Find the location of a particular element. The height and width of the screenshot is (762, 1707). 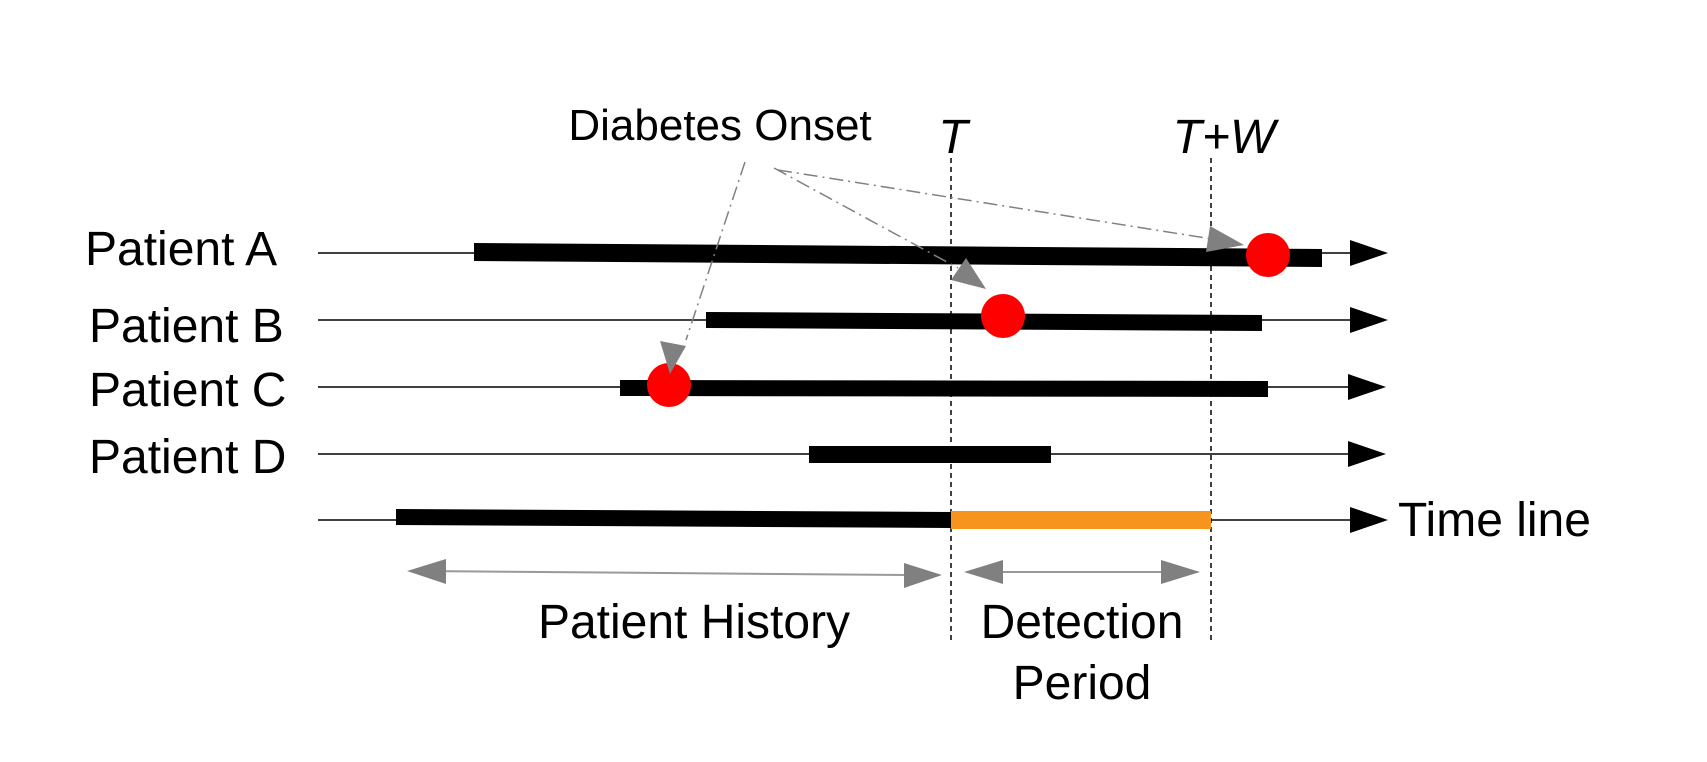

detection-period-label-line2: Period is located at coordinates (1082, 683).